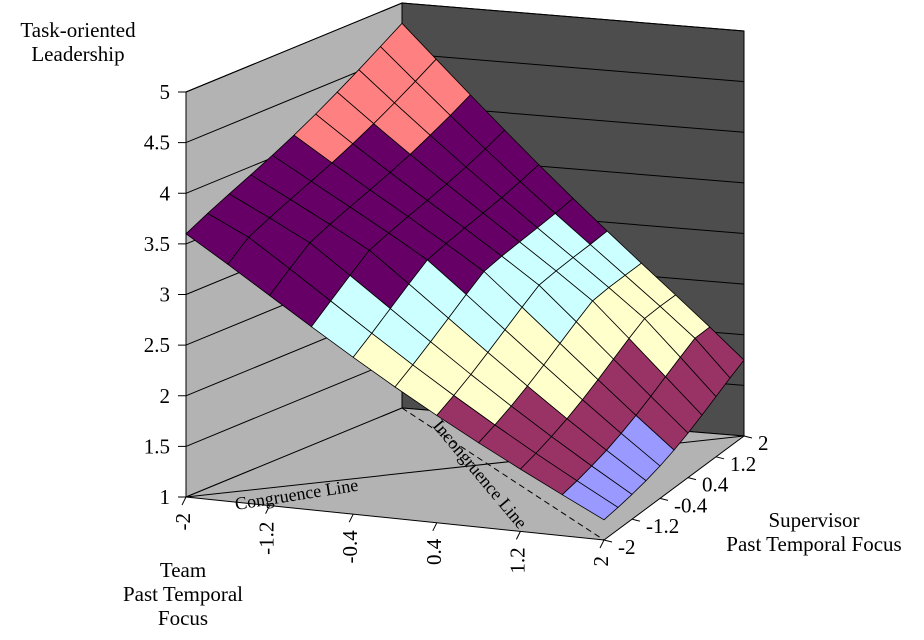 The image size is (924, 640). What do you see at coordinates (743, 464) in the screenshot?
I see `y-tick-label: 1.2` at bounding box center [743, 464].